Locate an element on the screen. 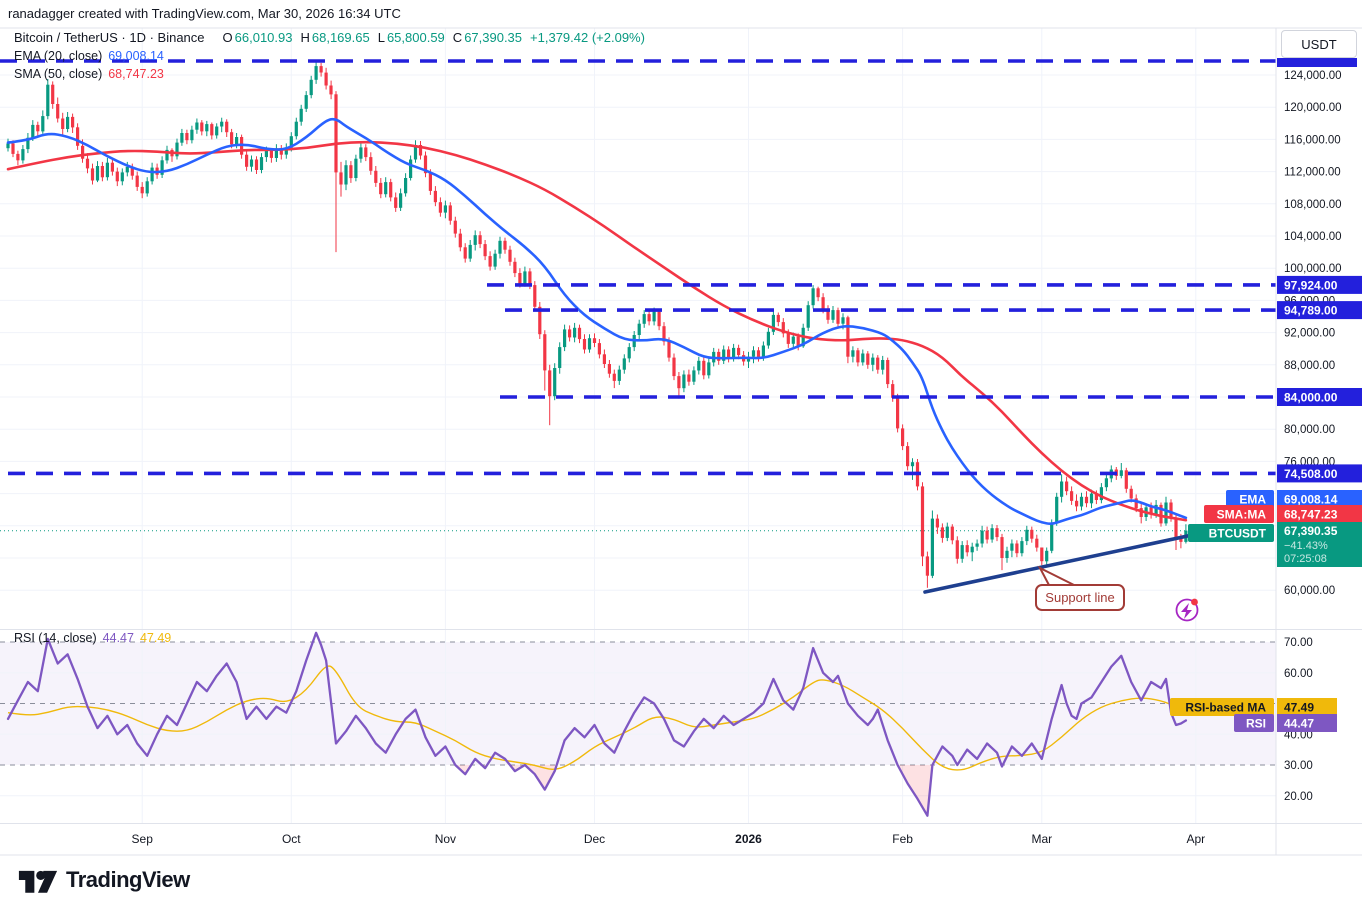 Image resolution: width=1362 pixels, height=912 pixels. svg-text: RSI-based MA is located at coordinates (1225, 708).